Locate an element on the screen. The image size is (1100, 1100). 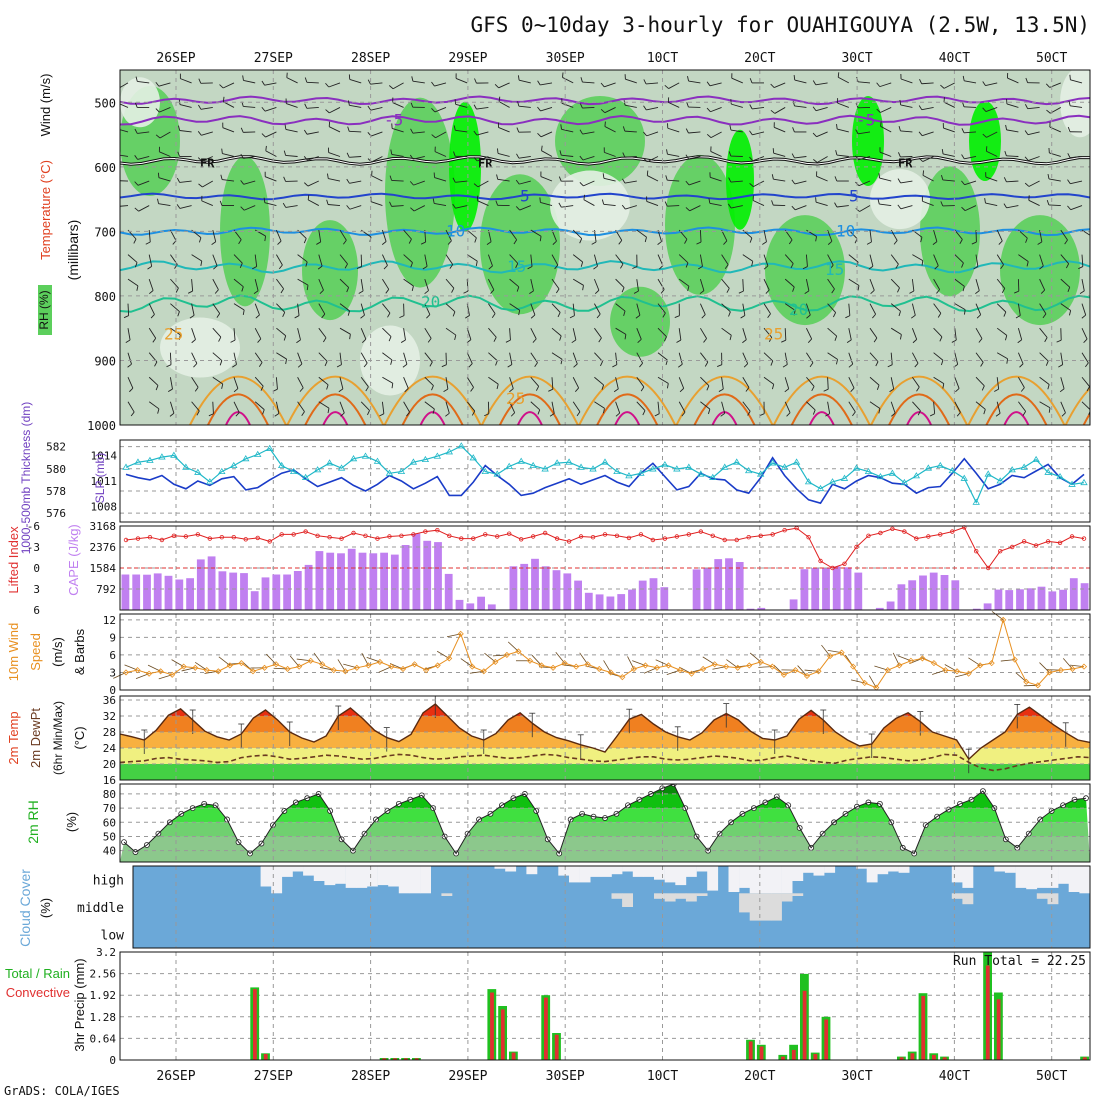
axis-label-temperature: Temperature (°C) is located at coordinates (45, 210).